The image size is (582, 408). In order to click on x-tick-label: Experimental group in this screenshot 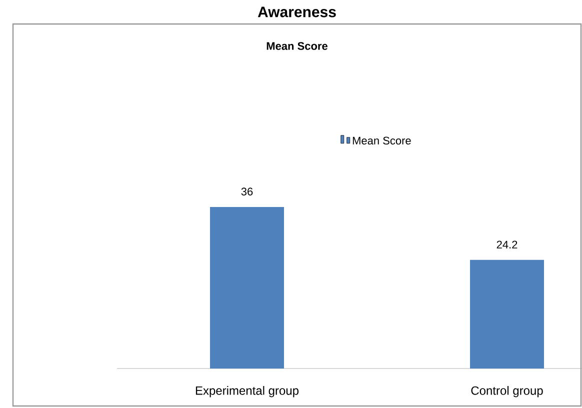, I will do `click(247, 392)`.